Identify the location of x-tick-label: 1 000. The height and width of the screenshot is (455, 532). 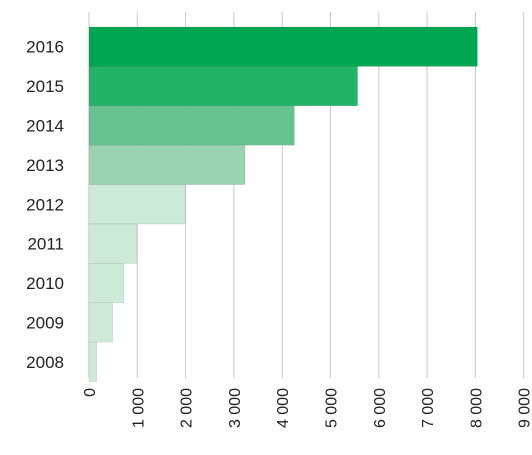
(138, 408).